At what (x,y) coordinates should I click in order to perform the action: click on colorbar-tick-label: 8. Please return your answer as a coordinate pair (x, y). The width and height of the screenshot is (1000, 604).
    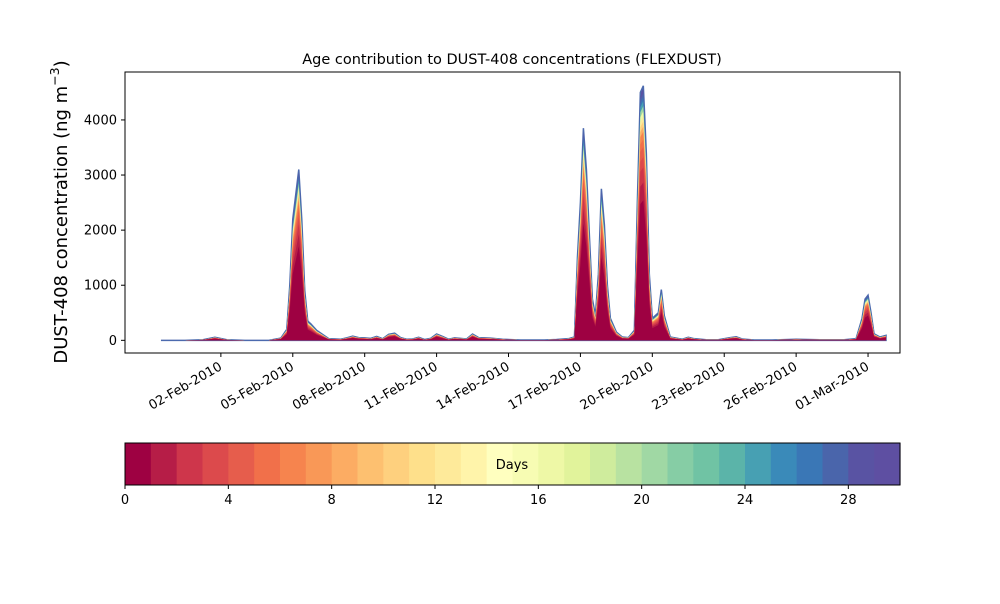
    Looking at the image, I should click on (332, 500).